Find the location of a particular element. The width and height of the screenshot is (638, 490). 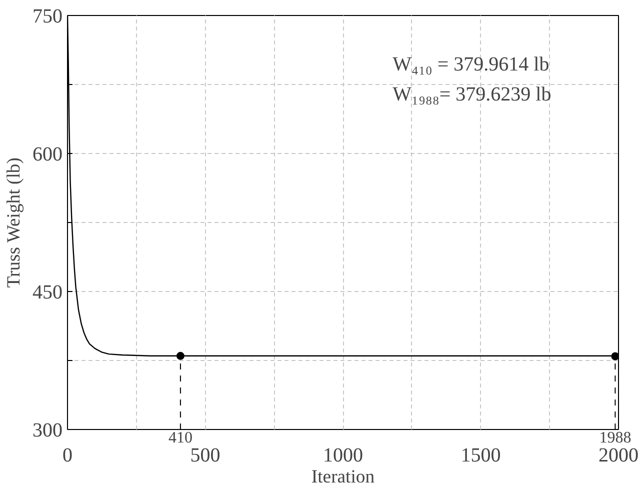

x-tick-label: 2000 is located at coordinates (618, 455).